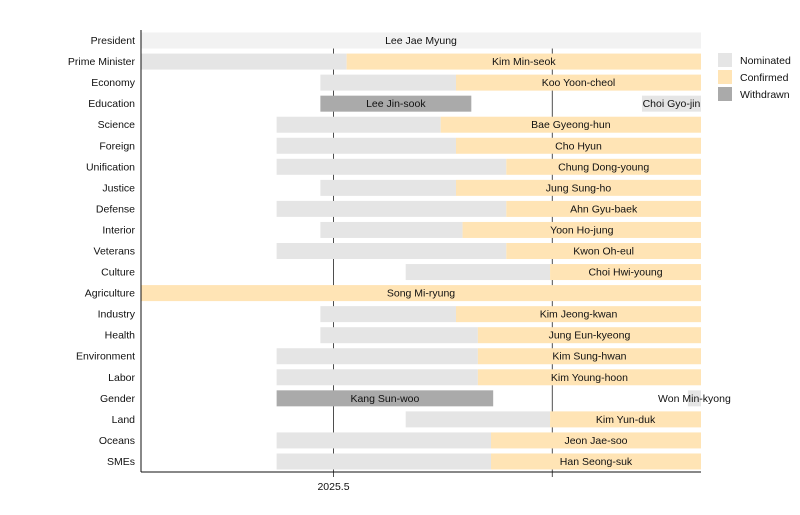  I want to click on bar-label: Jeon Jae-soo, so click(595, 441).